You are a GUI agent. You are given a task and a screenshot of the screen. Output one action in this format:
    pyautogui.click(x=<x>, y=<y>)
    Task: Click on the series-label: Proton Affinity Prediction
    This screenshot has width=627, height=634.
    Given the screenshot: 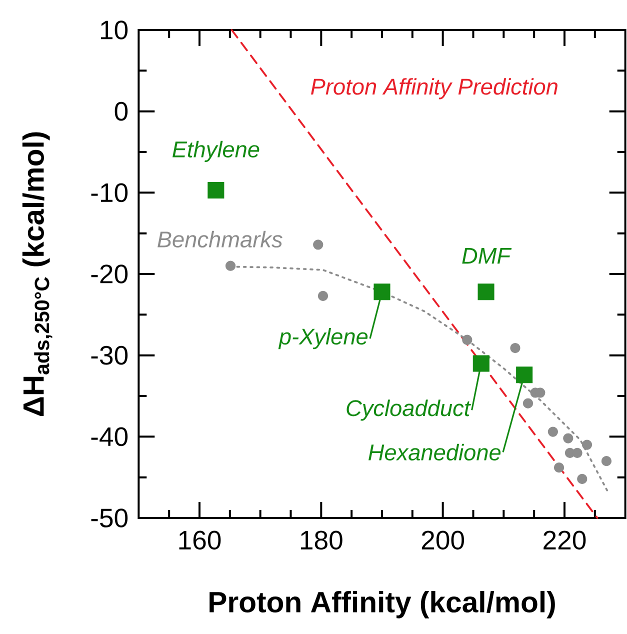 What is the action you would take?
    pyautogui.click(x=434, y=89)
    